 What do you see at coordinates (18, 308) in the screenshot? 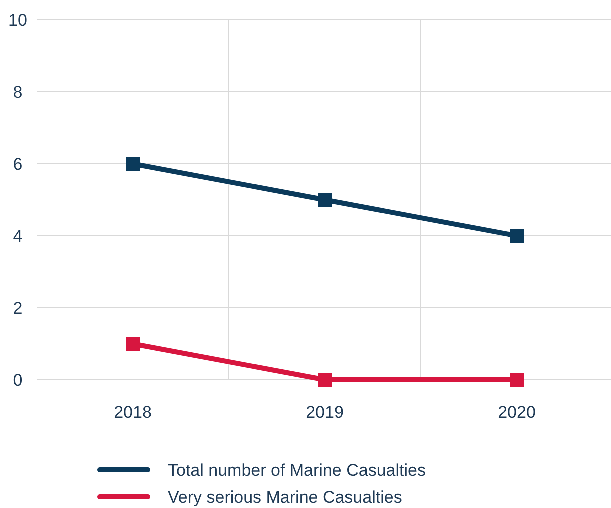
I see `y-tick-label: 2` at bounding box center [18, 308].